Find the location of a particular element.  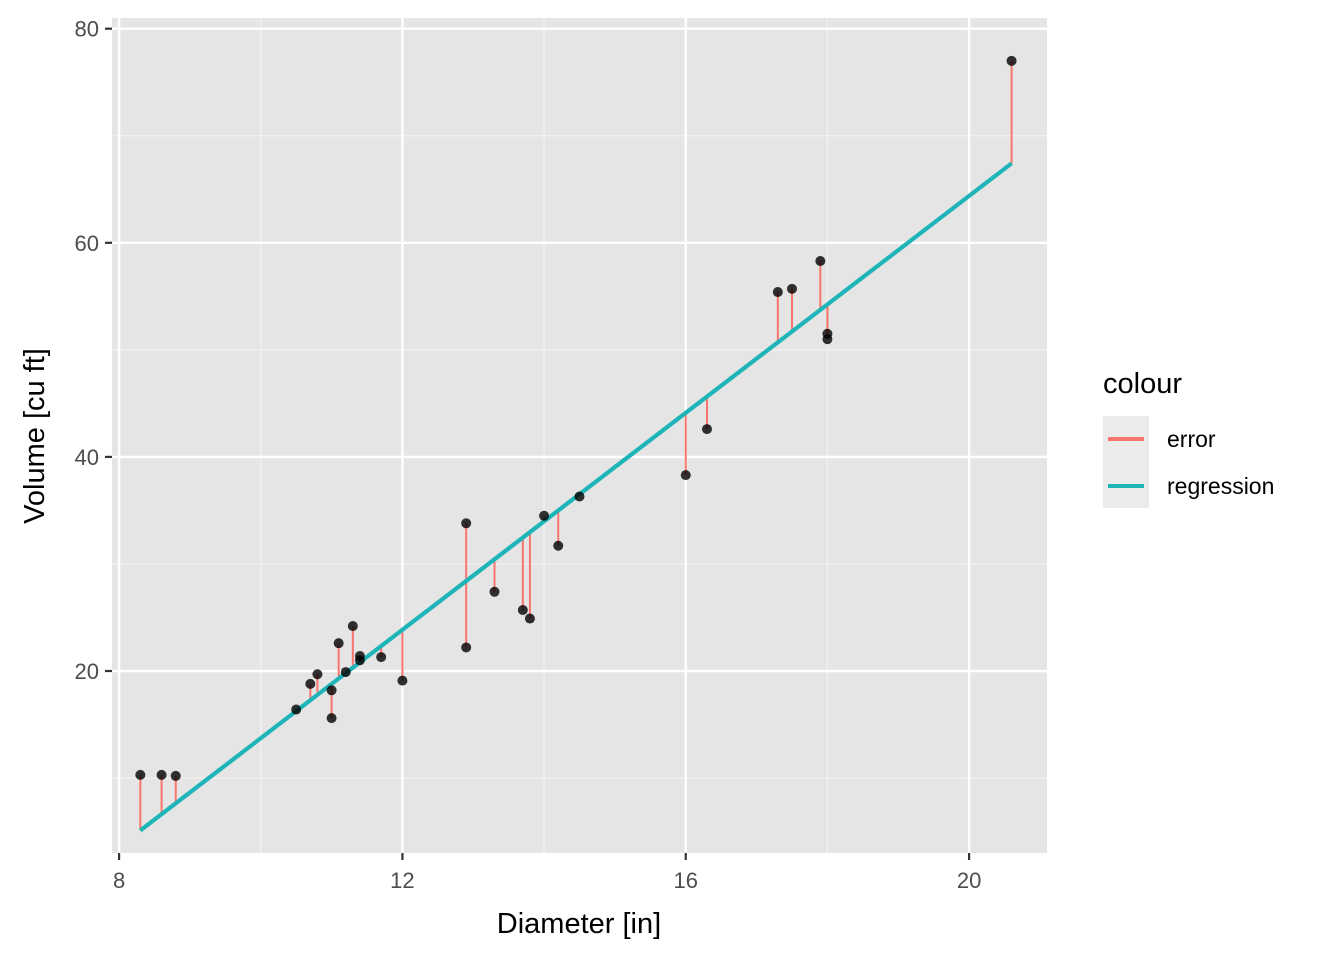

legend-label-error: error is located at coordinates (1191, 439).